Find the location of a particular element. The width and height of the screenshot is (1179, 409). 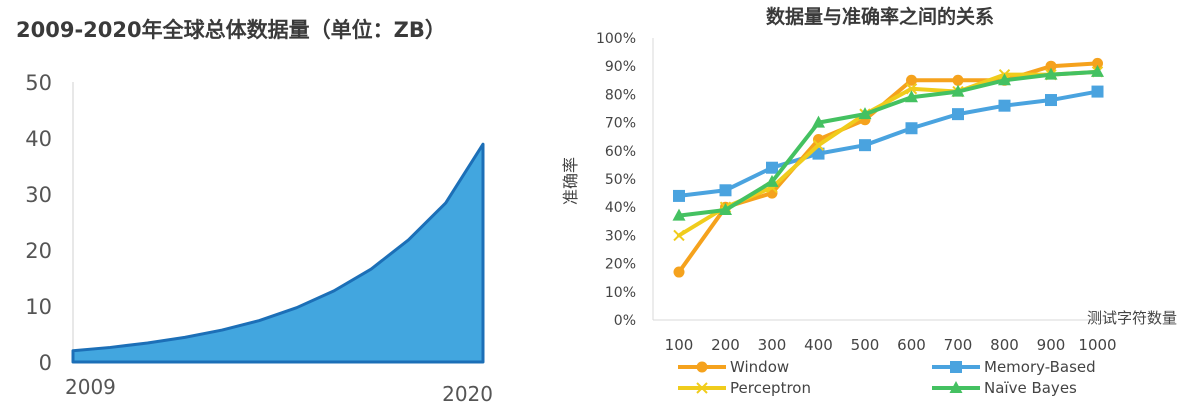

y-tick-label: 40 is located at coordinates (38, 139).